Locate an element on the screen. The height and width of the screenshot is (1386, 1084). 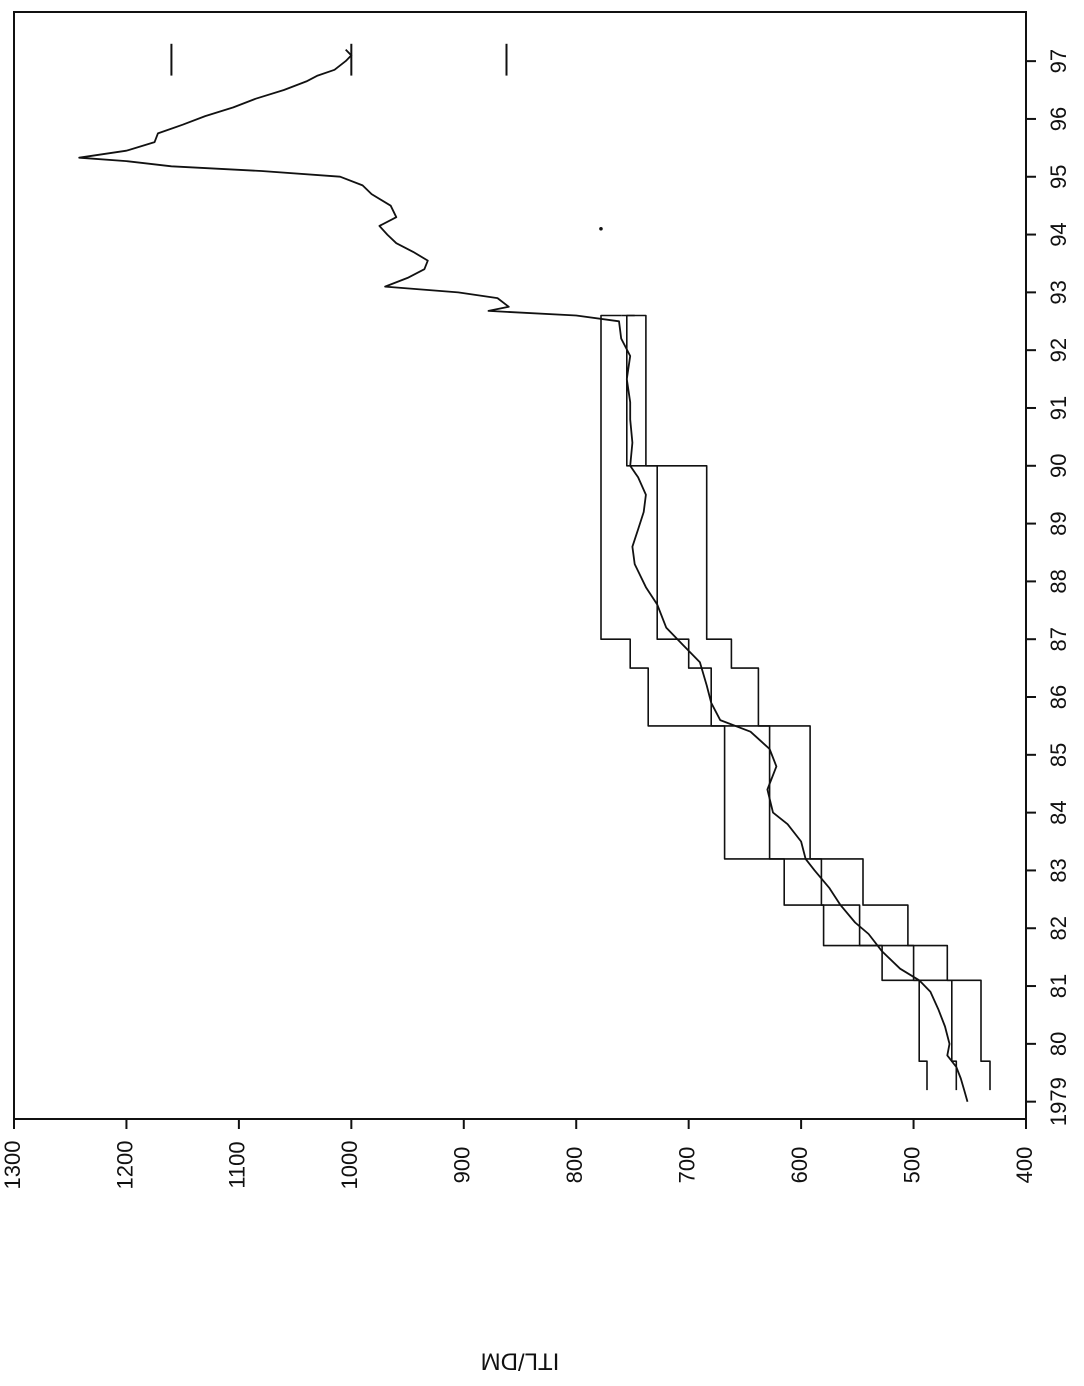
value-tick-label: 500 is located at coordinates (911, 1165).